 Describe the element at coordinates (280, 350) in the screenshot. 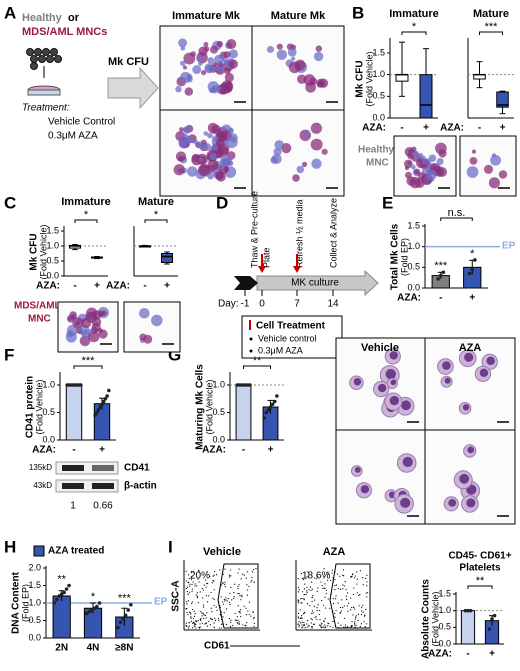

I see `label: 0.3μM AZA` at that location.